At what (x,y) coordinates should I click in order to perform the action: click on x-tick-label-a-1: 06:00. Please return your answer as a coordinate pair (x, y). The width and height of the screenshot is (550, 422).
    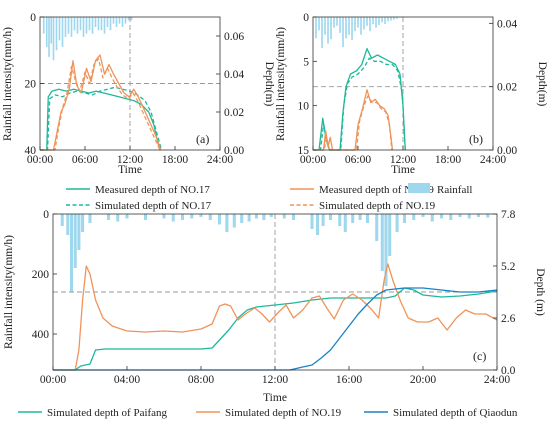
    Looking at the image, I should click on (85, 160).